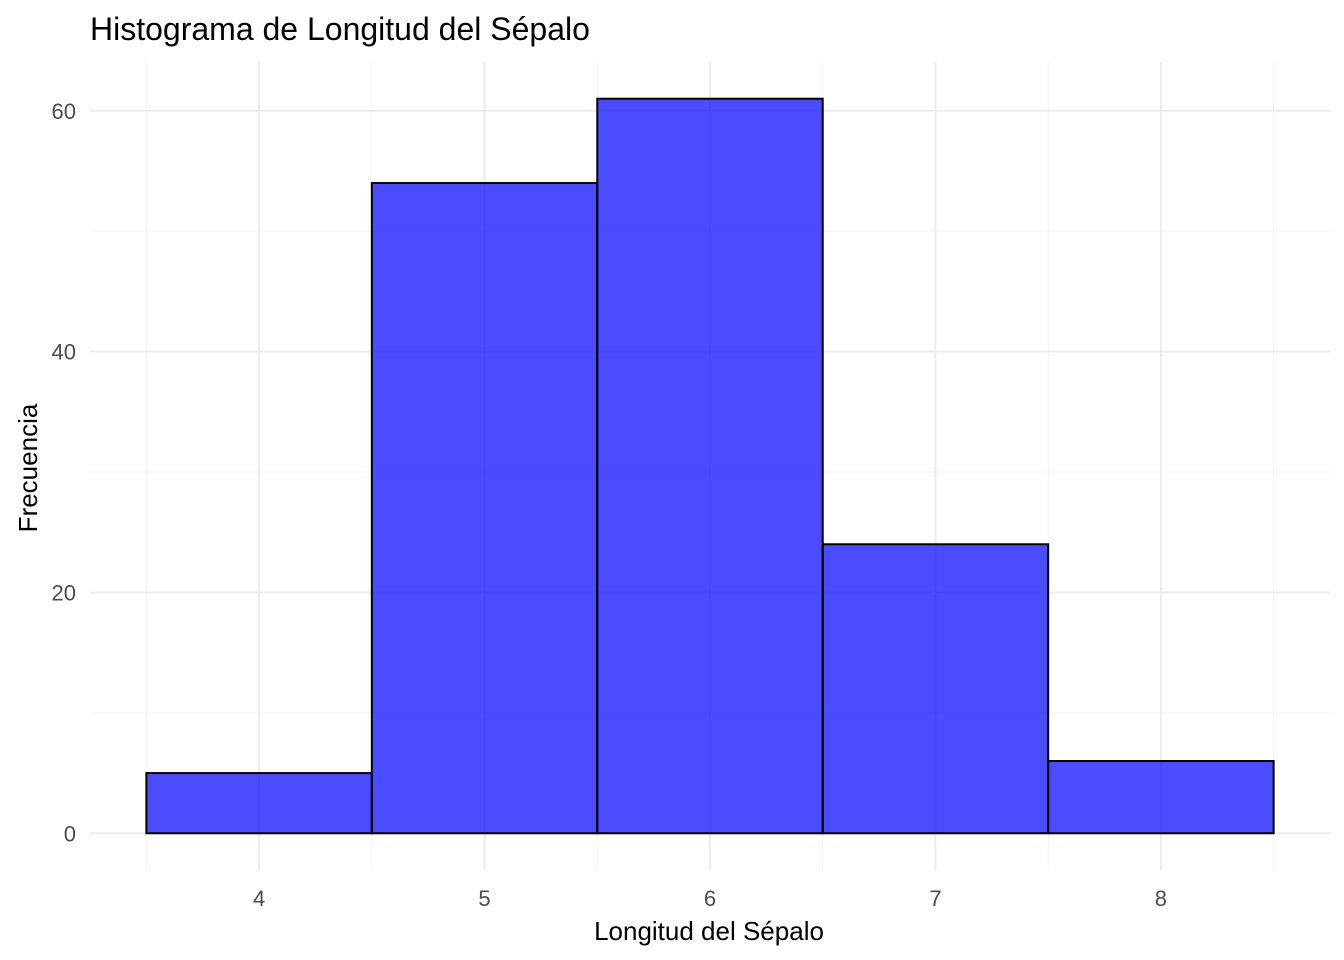  Describe the element at coordinates (935, 898) in the screenshot. I see `x-tick-label: 7` at that location.